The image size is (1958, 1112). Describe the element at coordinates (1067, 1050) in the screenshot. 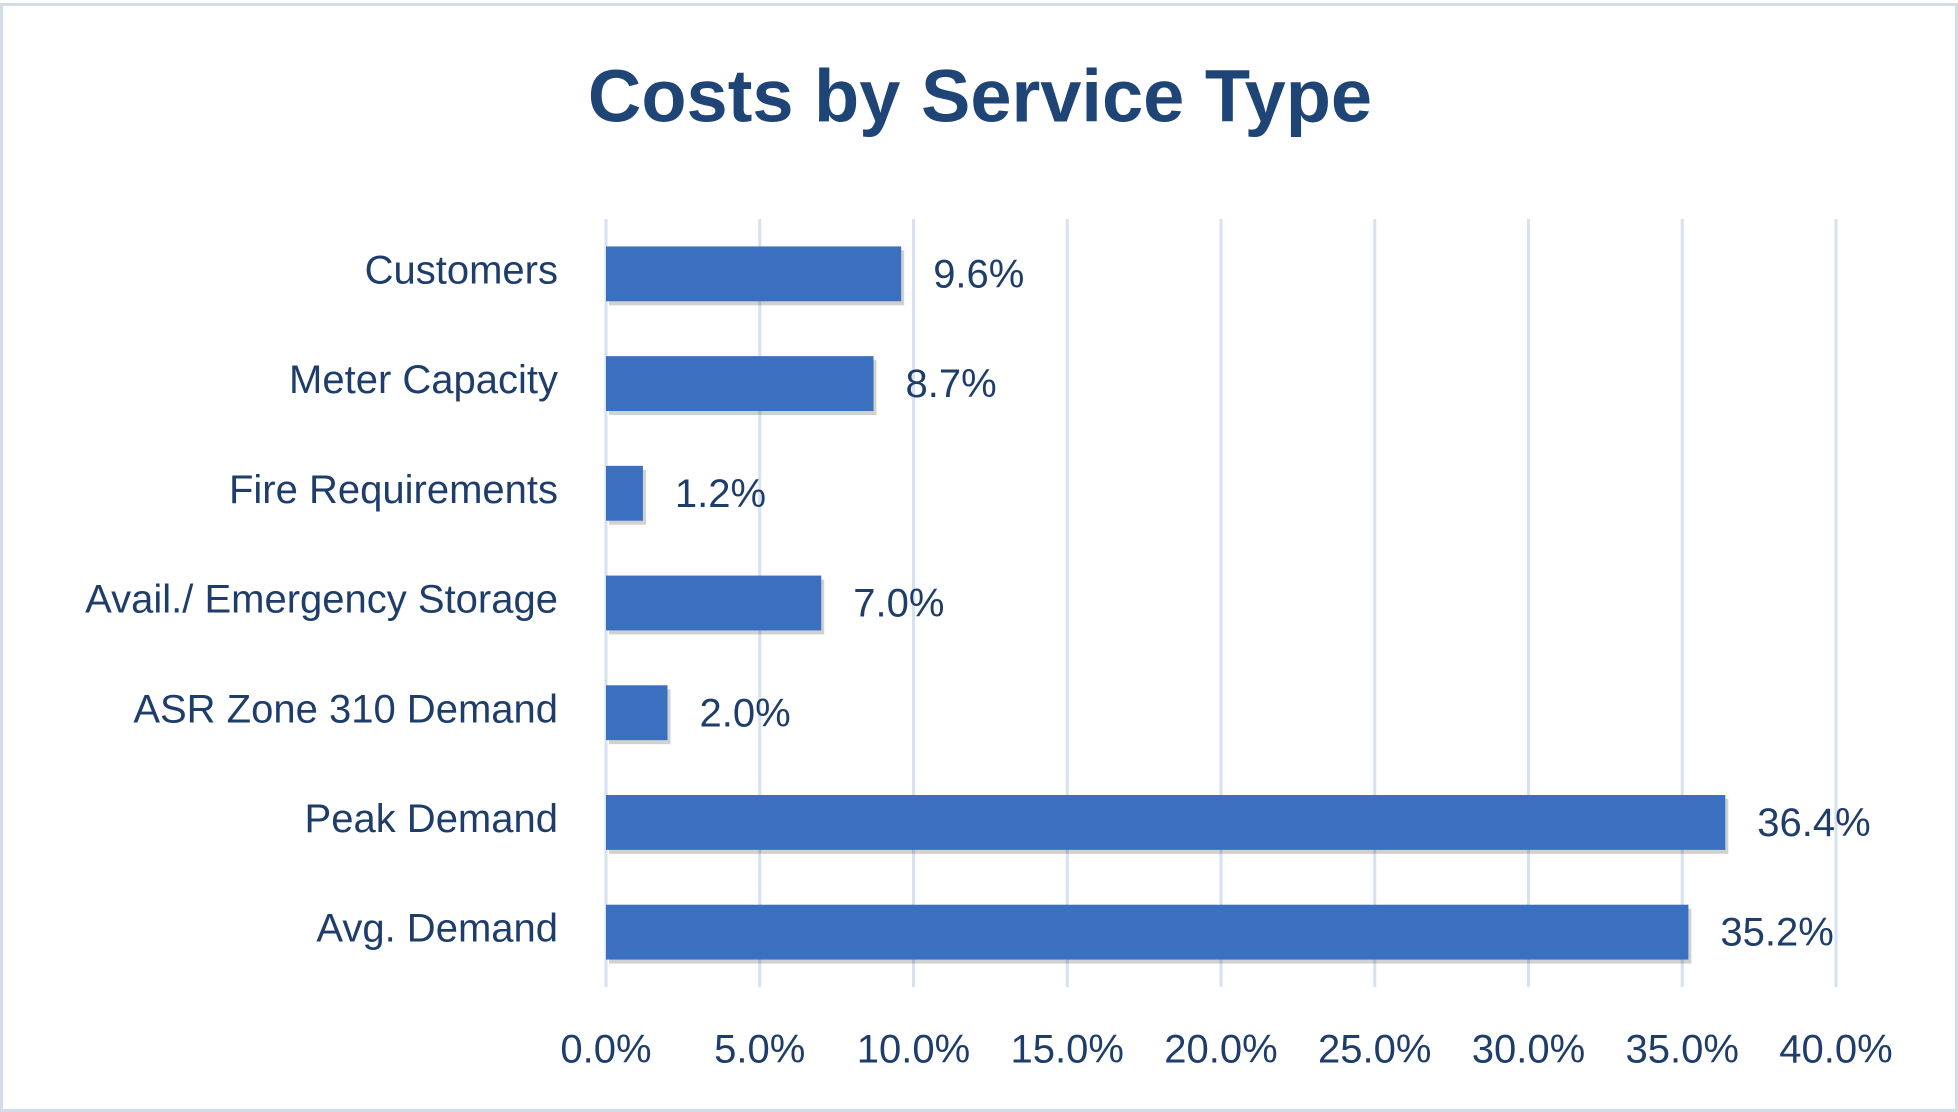

I see `x-tick-label: 15.0%` at that location.